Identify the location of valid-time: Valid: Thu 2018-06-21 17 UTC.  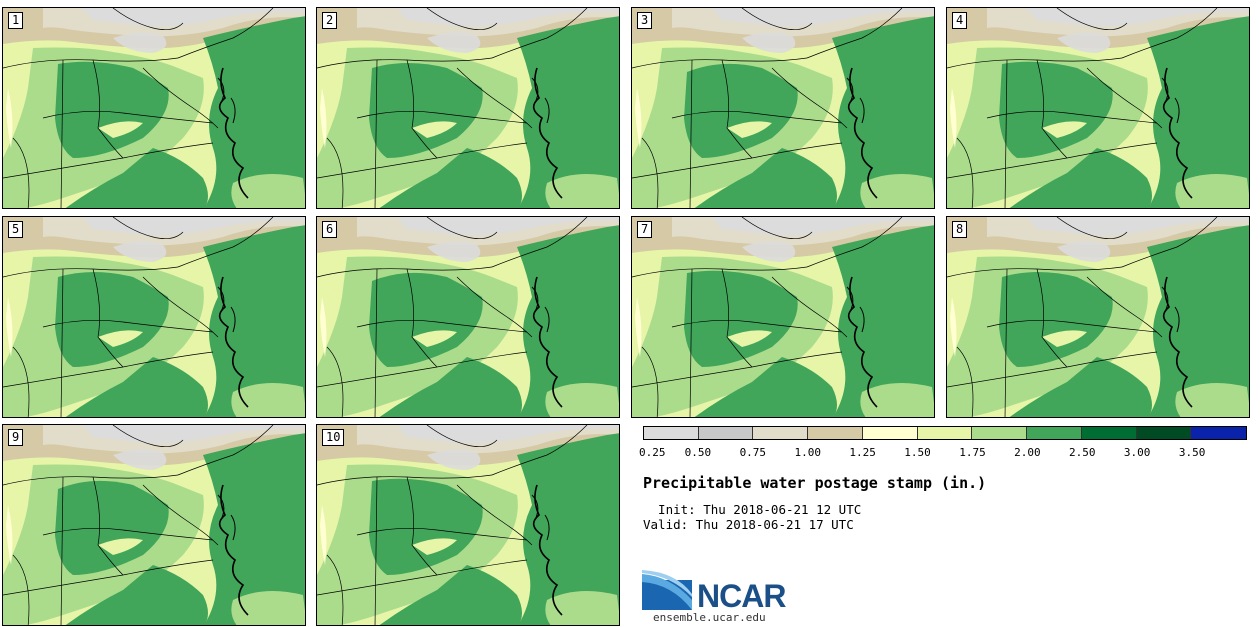
(748, 524).